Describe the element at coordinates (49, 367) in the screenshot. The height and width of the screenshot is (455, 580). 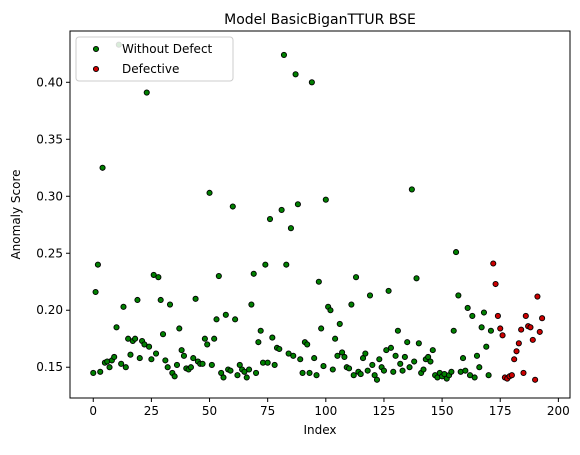
I see `y-tick-label: 0.15` at that location.